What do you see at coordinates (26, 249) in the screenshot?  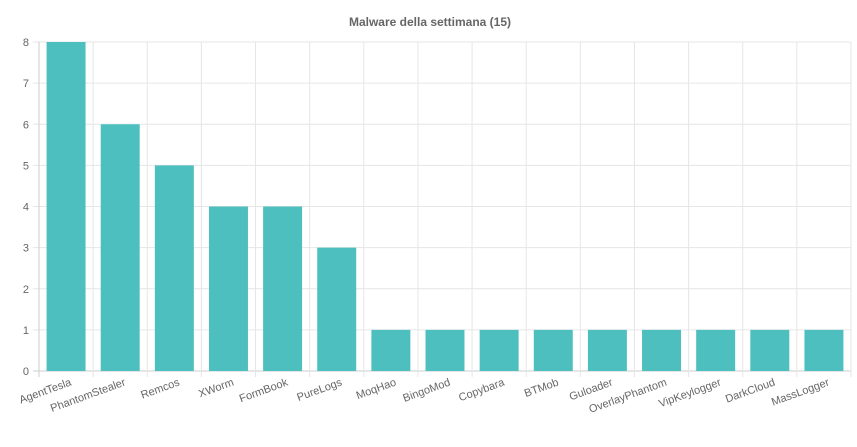 I see `y-tick-label: 3` at bounding box center [26, 249].